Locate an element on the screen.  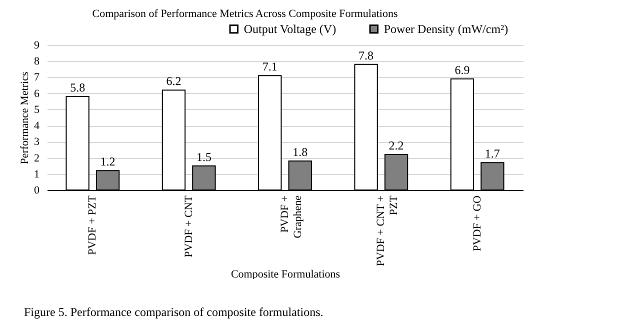
x-tick-label: PVDF + PZT is located at coordinates (92, 225).